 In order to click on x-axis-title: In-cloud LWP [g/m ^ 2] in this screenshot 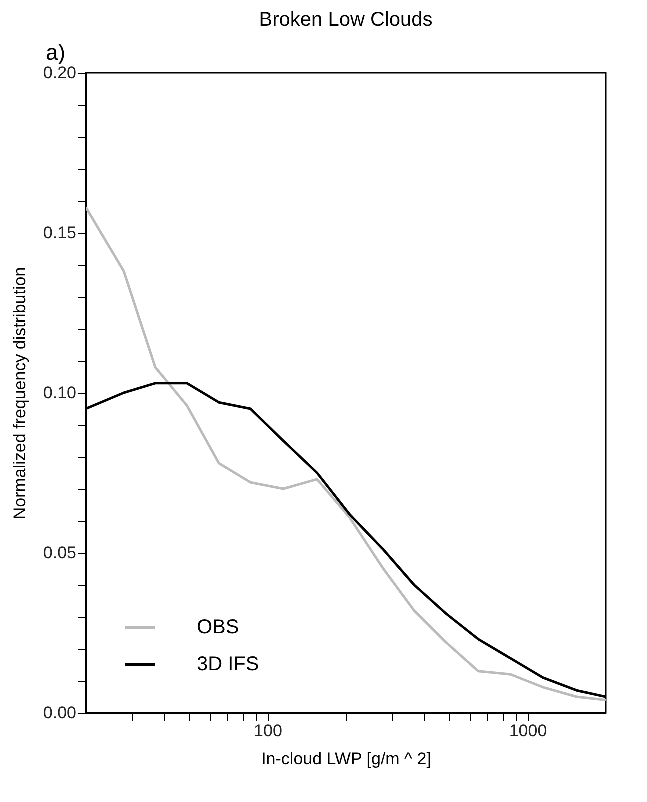, I will do `click(347, 759)`.